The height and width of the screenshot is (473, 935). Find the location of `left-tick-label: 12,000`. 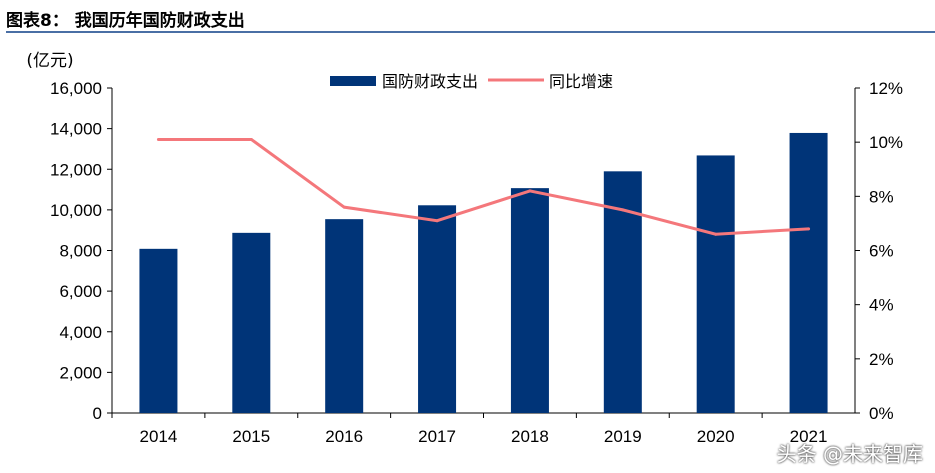

left-tick-label: 12,000 is located at coordinates (76, 169).